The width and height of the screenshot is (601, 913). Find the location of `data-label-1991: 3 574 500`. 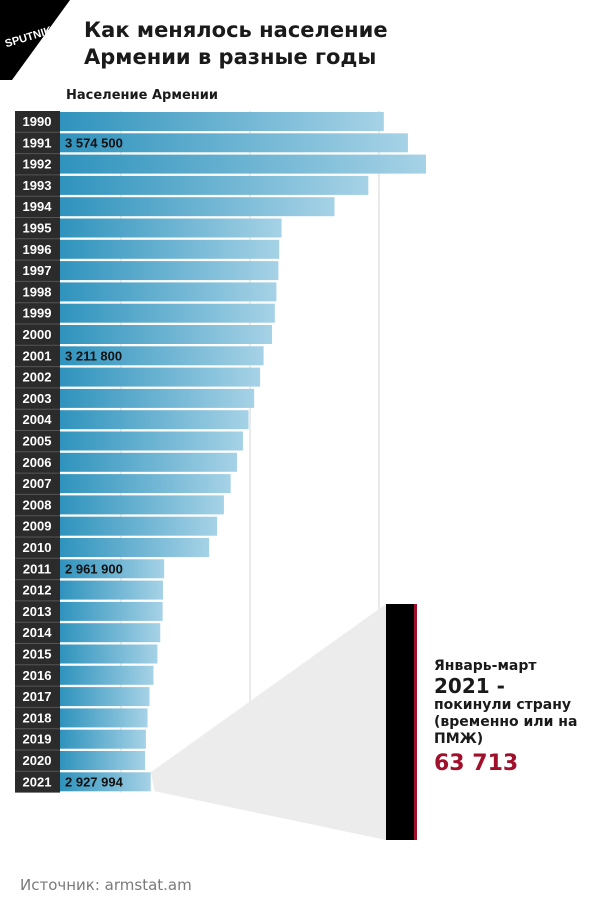

data-label-1991: 3 574 500 is located at coordinates (94, 142).